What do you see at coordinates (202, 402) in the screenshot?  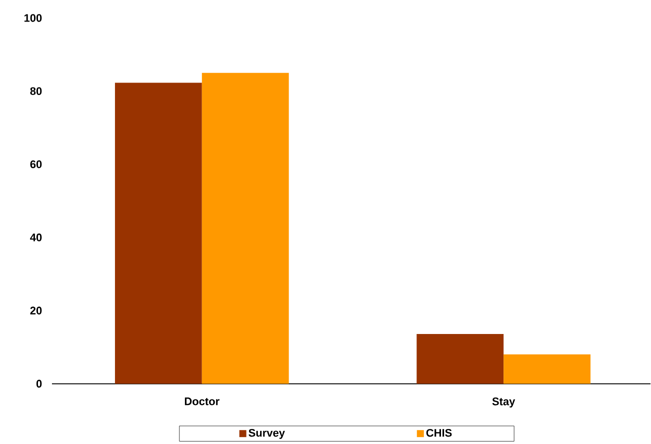 I see `x-tick-label: Doctor` at bounding box center [202, 402].